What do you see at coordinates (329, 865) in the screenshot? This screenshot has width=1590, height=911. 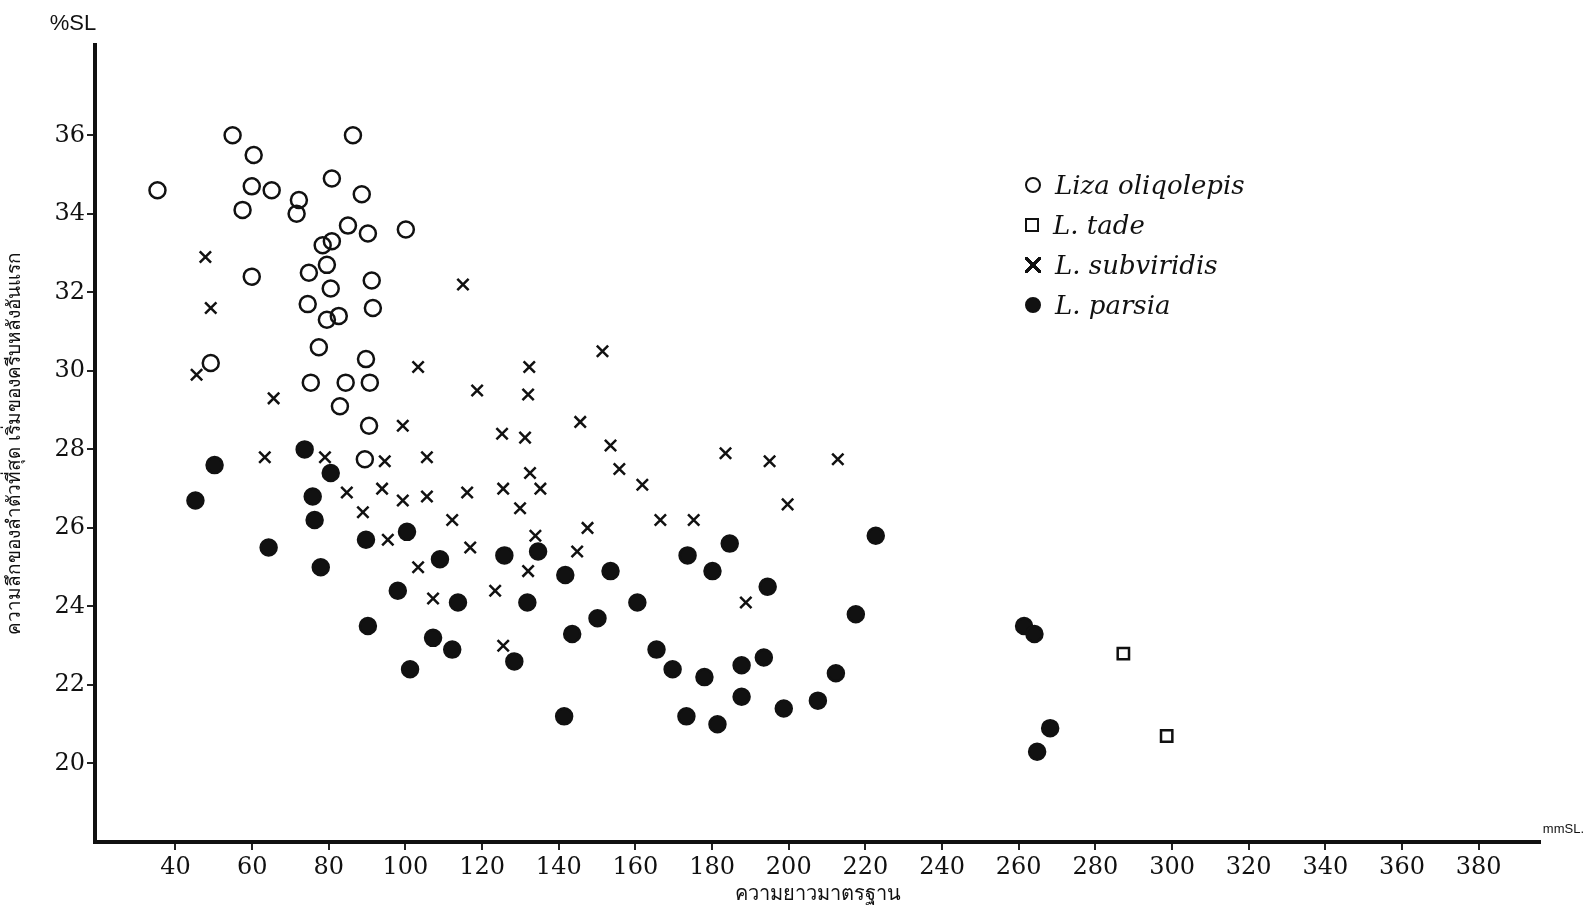 I see `x-tick-label: 80` at bounding box center [329, 865].